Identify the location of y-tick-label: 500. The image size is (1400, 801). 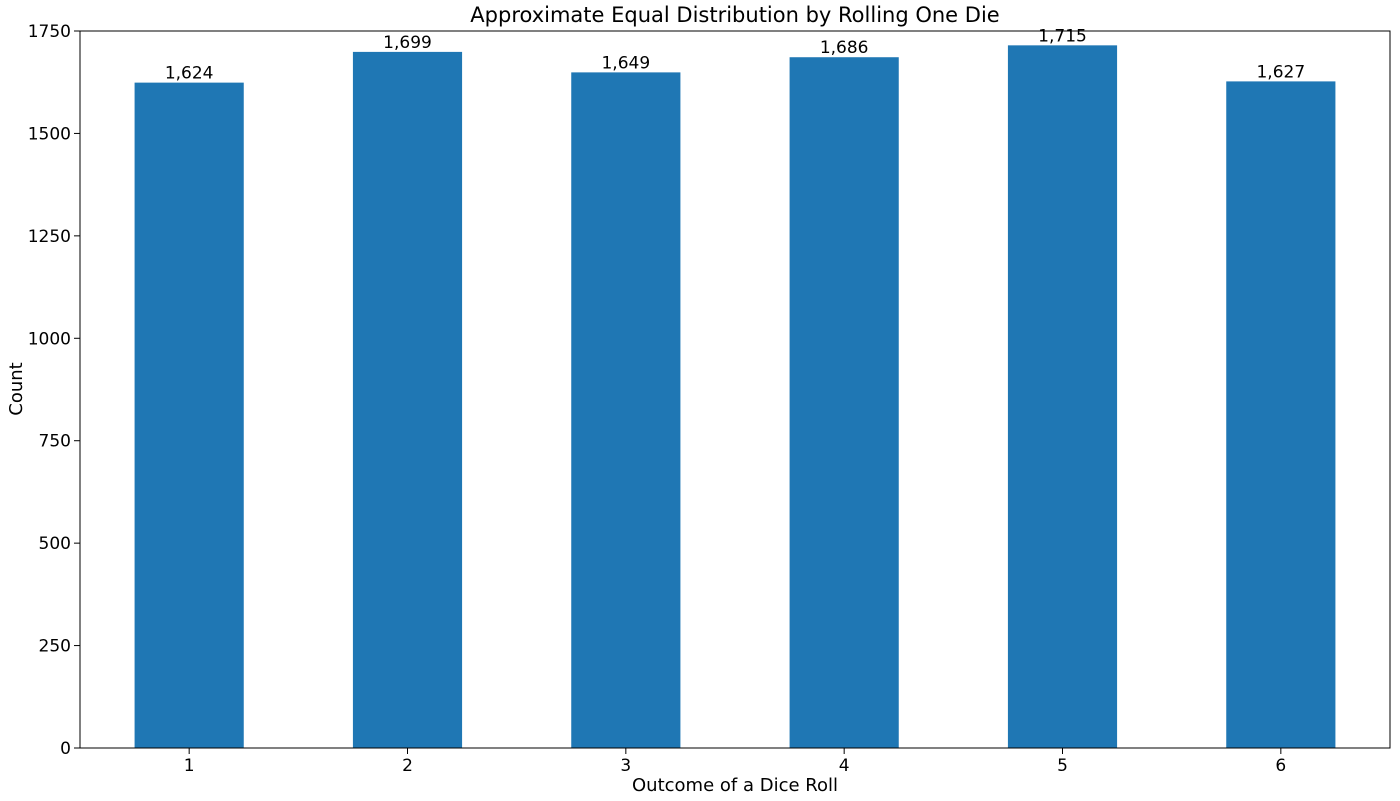
(55, 544).